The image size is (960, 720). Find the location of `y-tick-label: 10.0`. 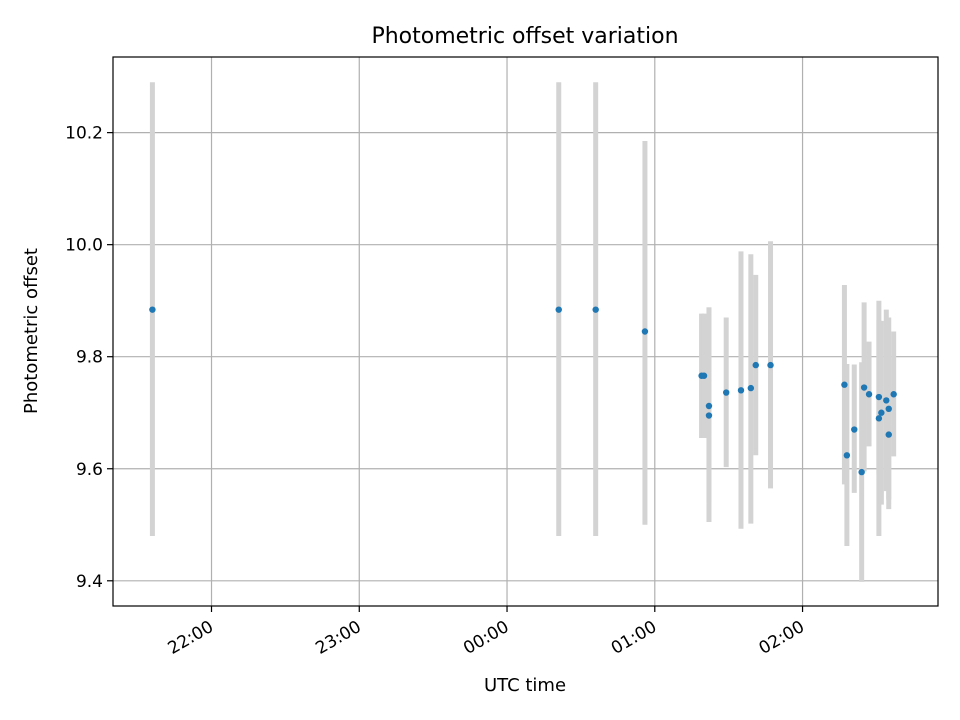

y-tick-label: 10.0 is located at coordinates (84, 246).